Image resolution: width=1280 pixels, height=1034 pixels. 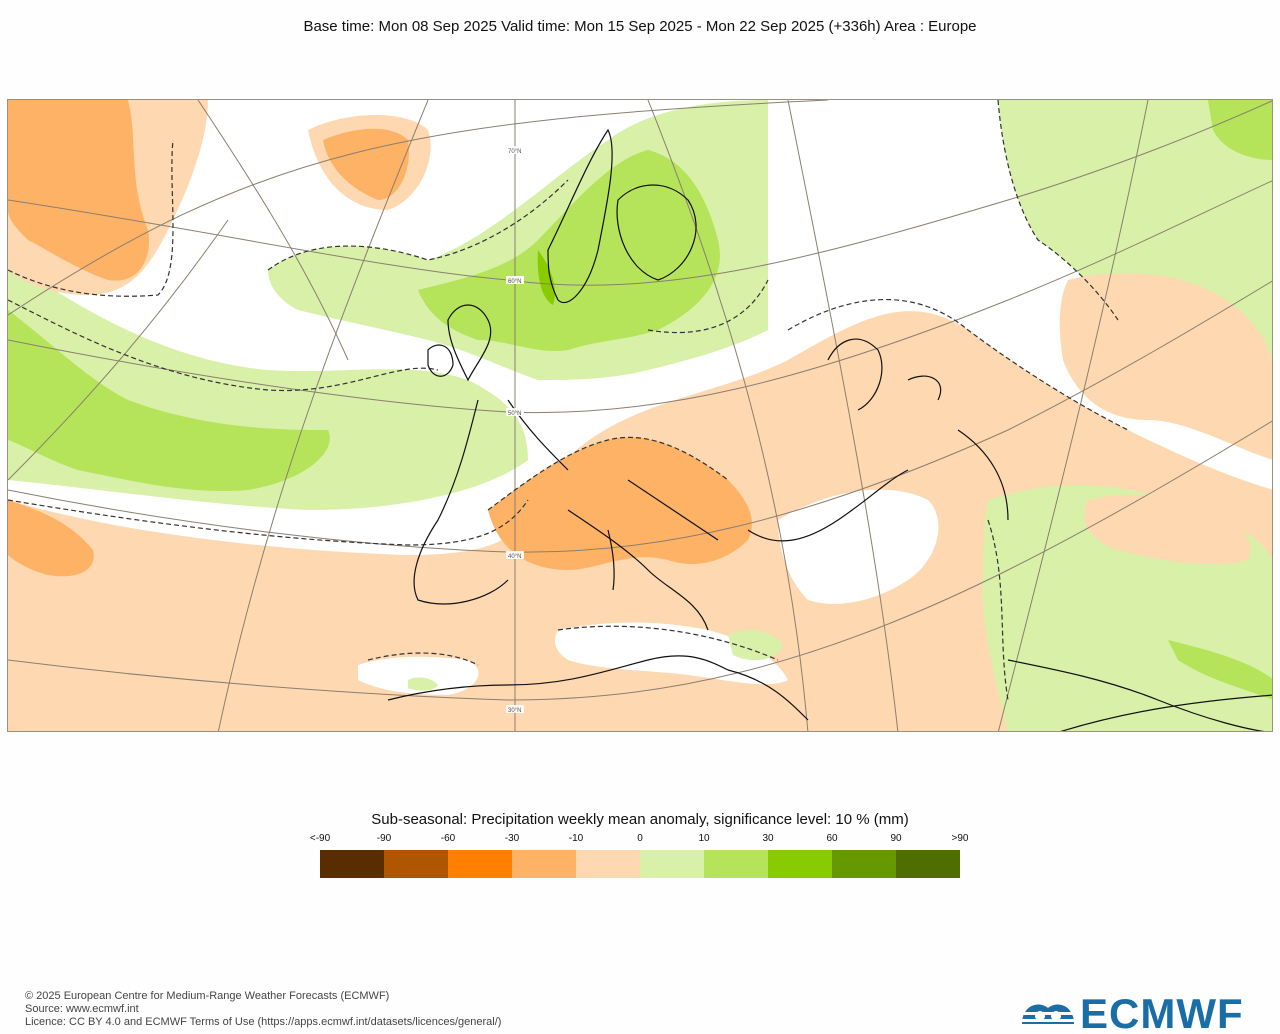 I want to click on legend-tick: -10, so click(x=576, y=838).